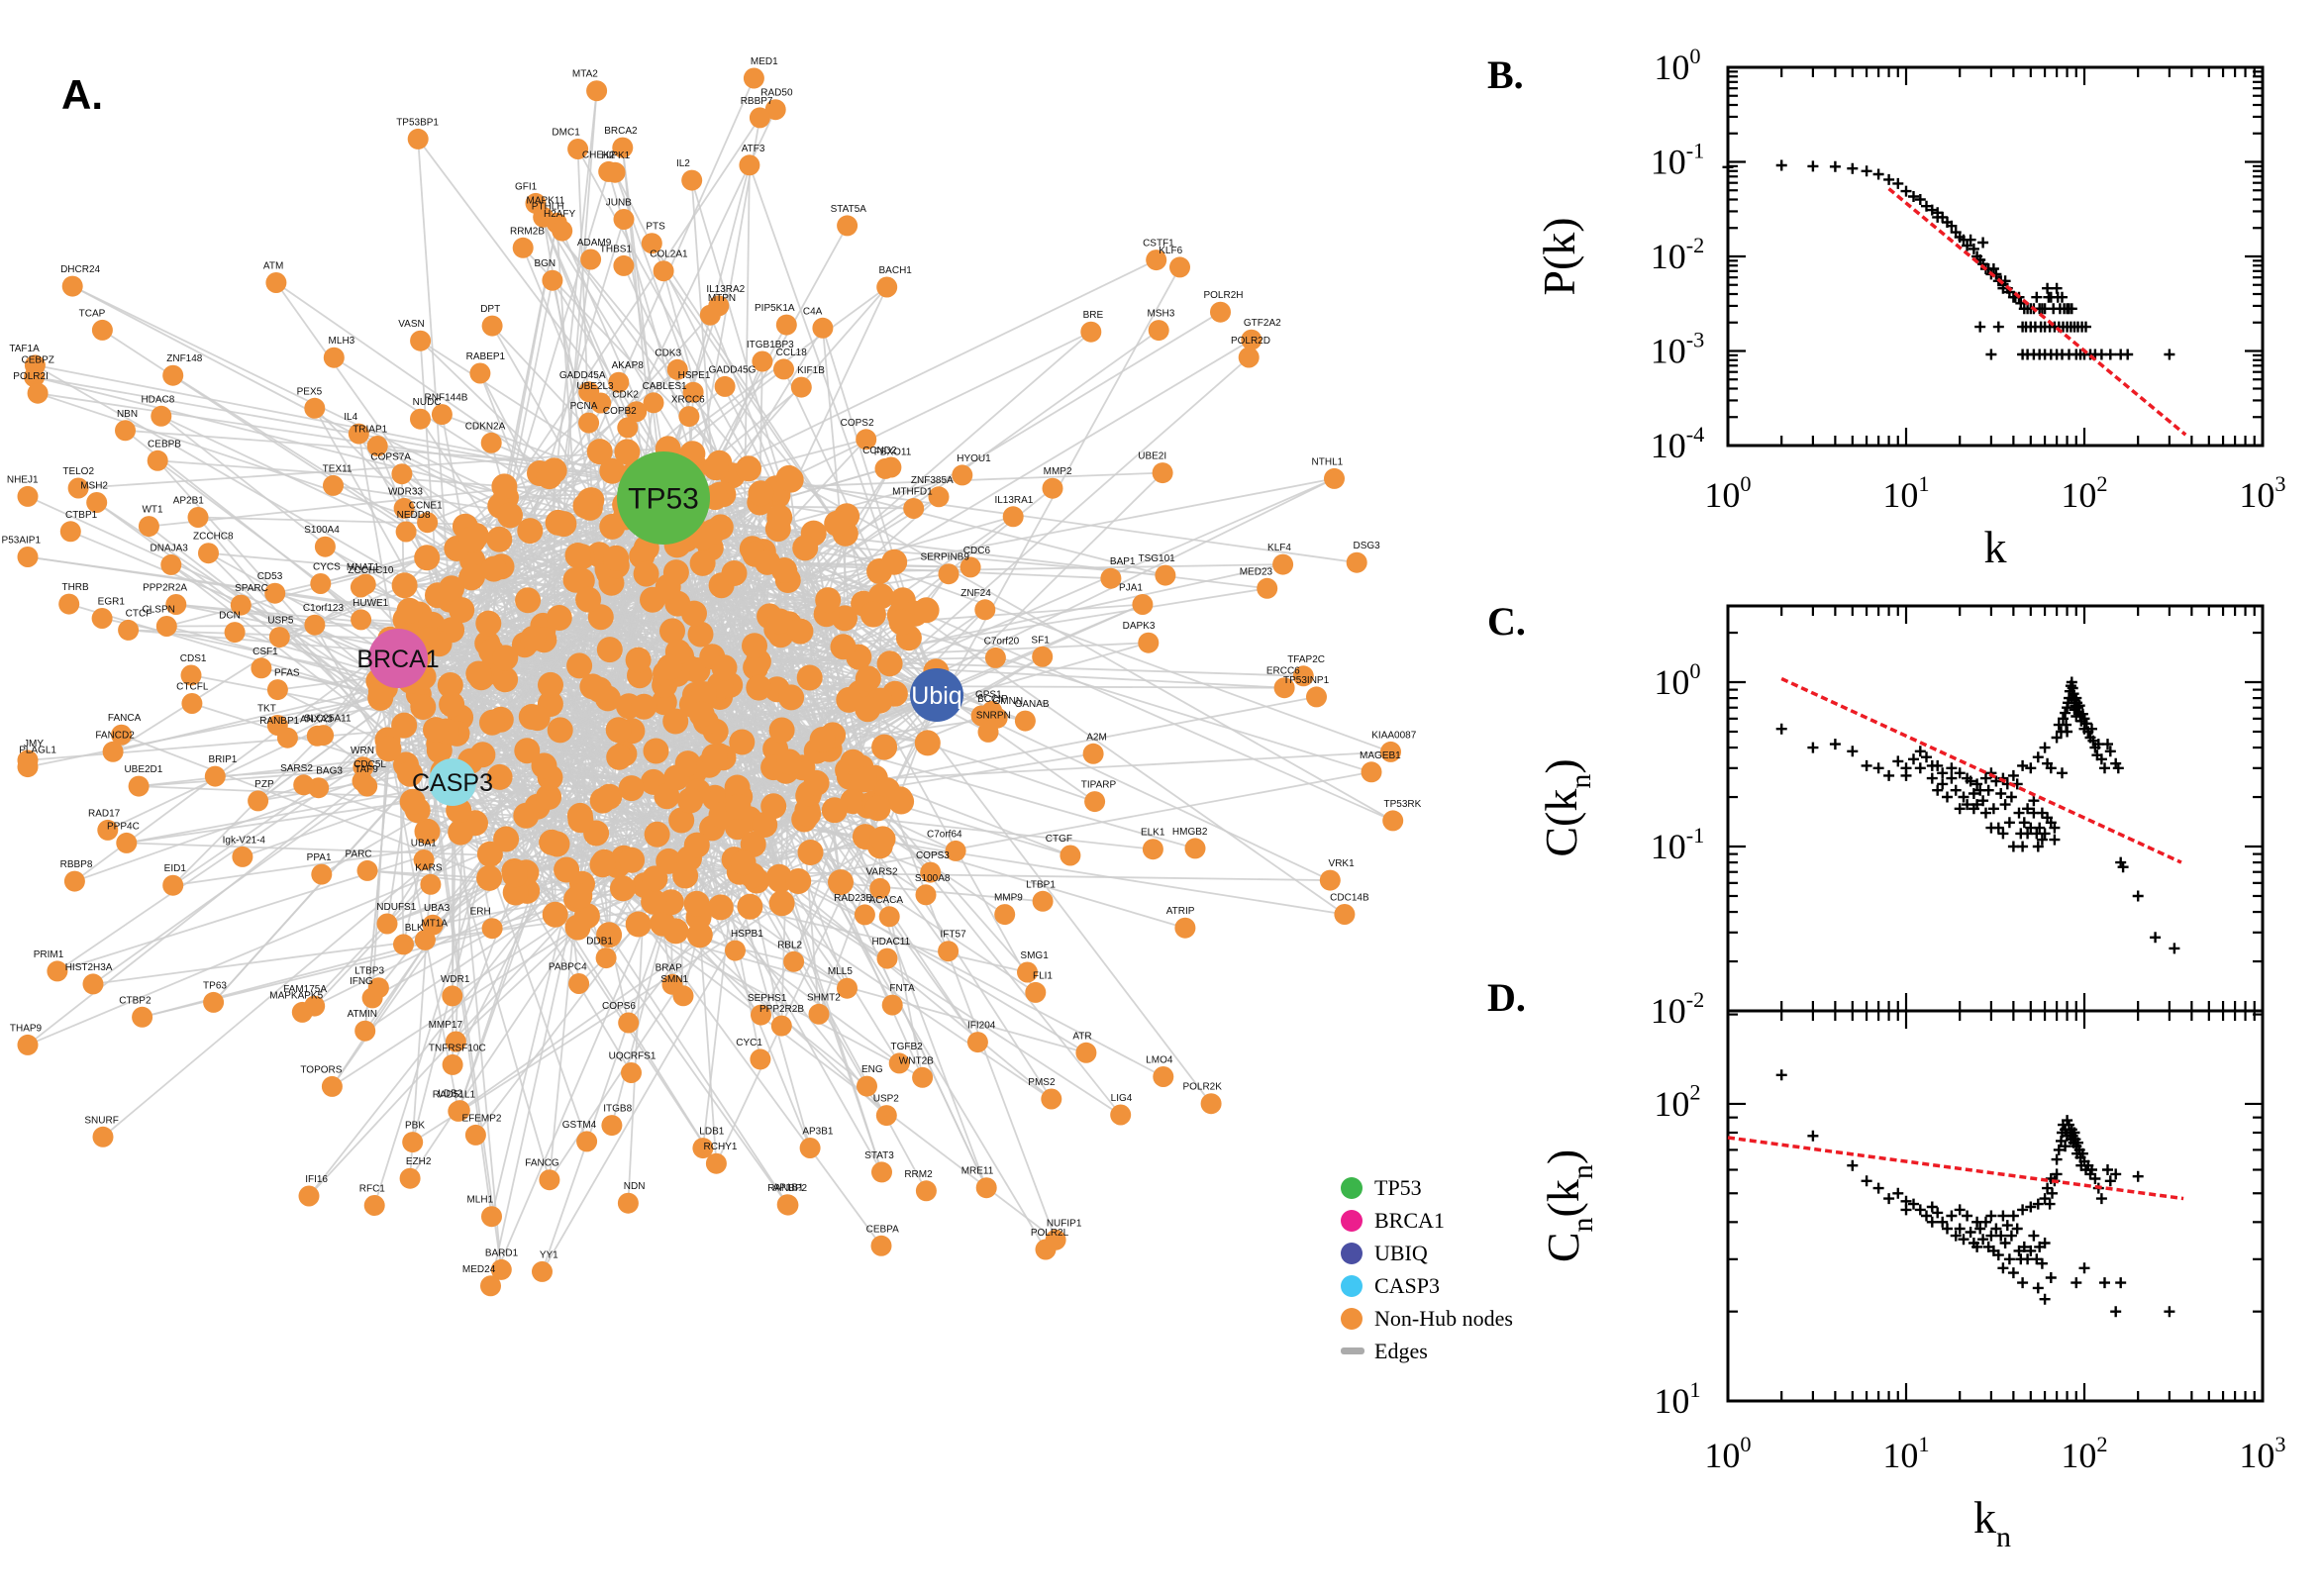 Image resolution: width=2323 pixels, height=1596 pixels. Describe the element at coordinates (1995, 1206) in the screenshot. I see `plot-frame` at that location.